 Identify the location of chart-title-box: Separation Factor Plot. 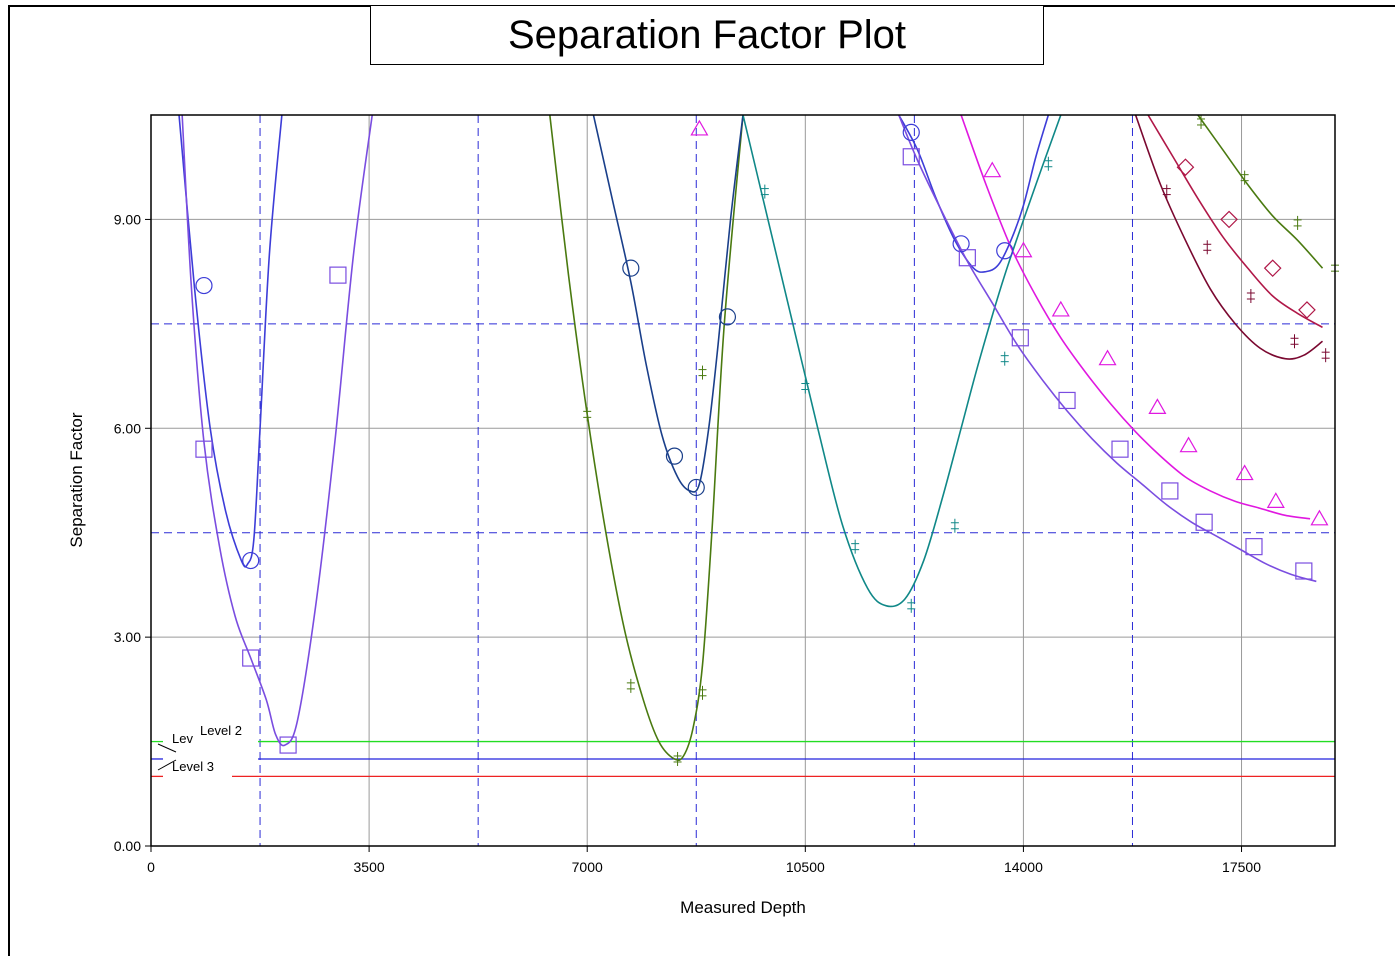
(707, 35).